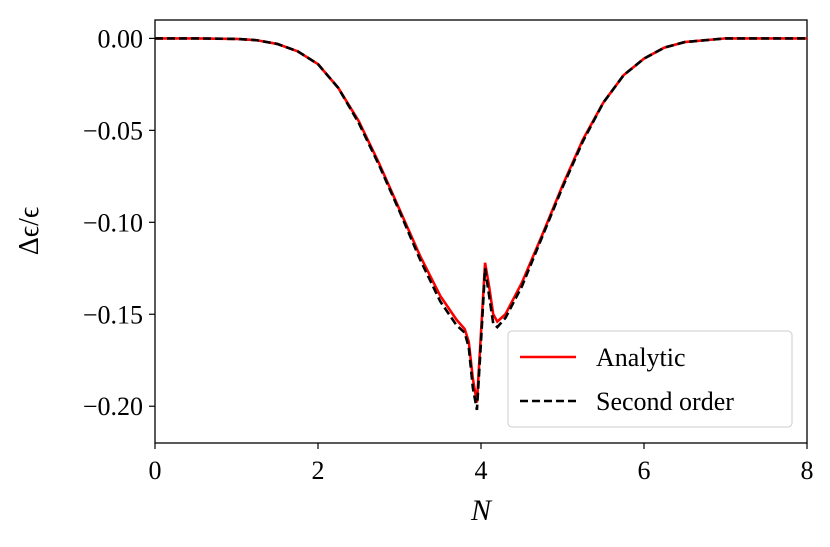  Describe the element at coordinates (29, 231) in the screenshot. I see `y-axis-label: Δϵ/ϵ` at that location.